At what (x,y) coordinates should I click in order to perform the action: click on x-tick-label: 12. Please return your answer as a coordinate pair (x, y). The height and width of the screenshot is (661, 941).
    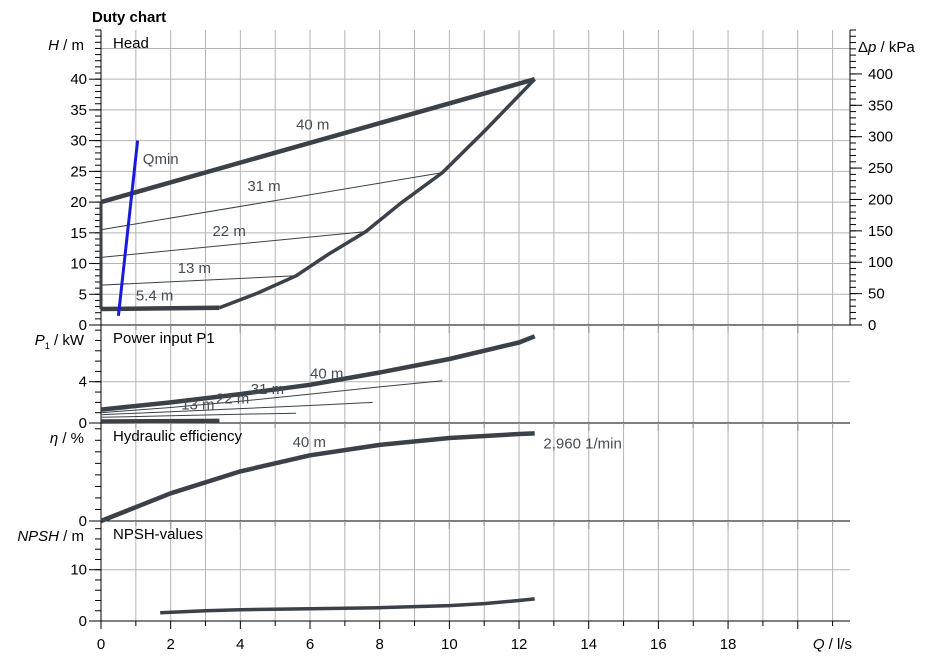
    Looking at the image, I should click on (519, 644).